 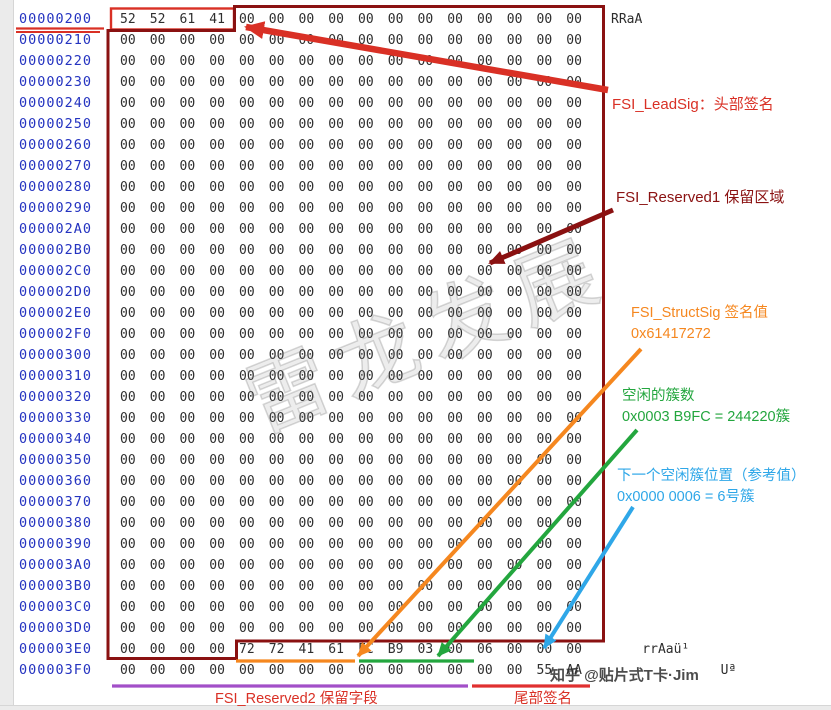 What do you see at coordinates (276, 649) in the screenshot?
I see `byte-cell: 72` at bounding box center [276, 649].